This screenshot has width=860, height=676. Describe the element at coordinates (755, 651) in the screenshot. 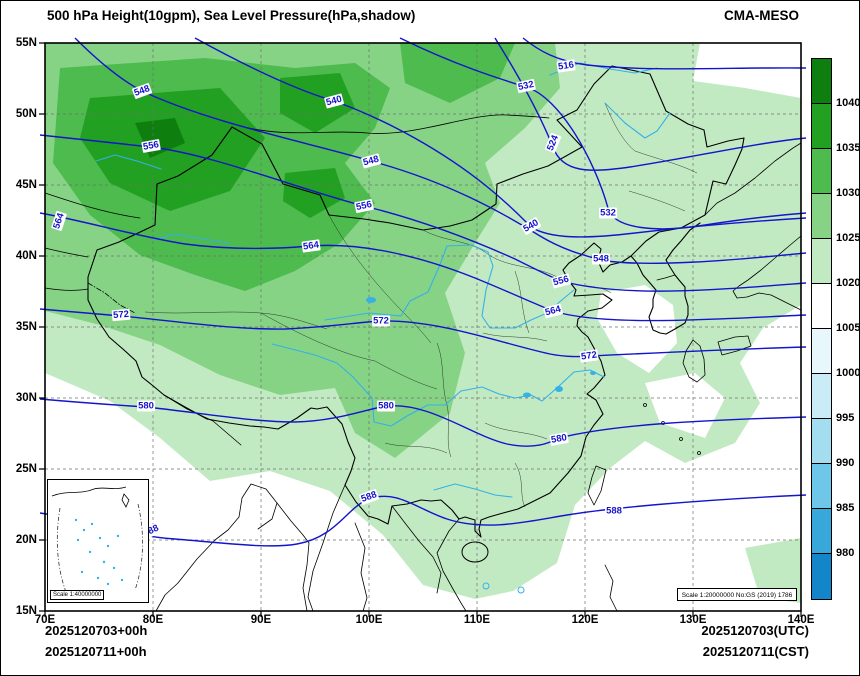

I see `footer-valid-cst: 2025120711(CST)` at that location.